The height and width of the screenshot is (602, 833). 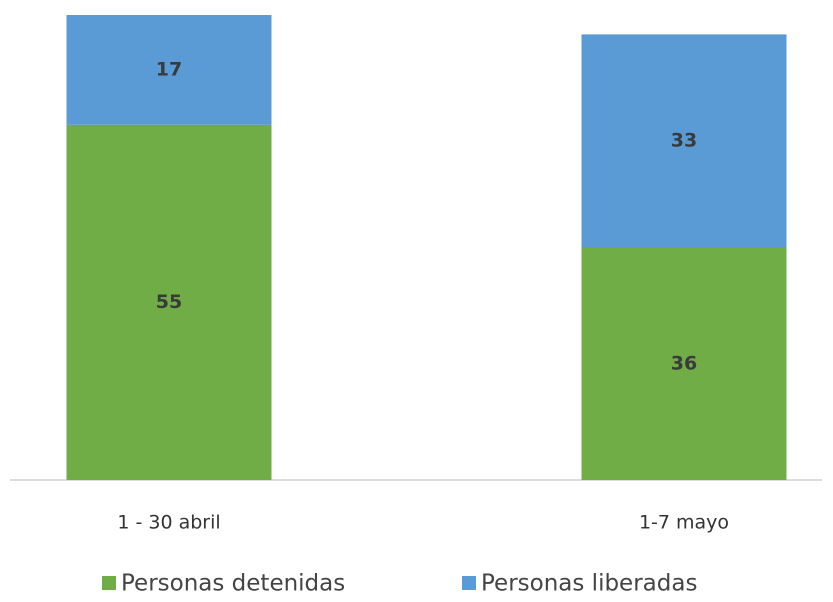 I want to click on data-label: 55, so click(x=169, y=302).